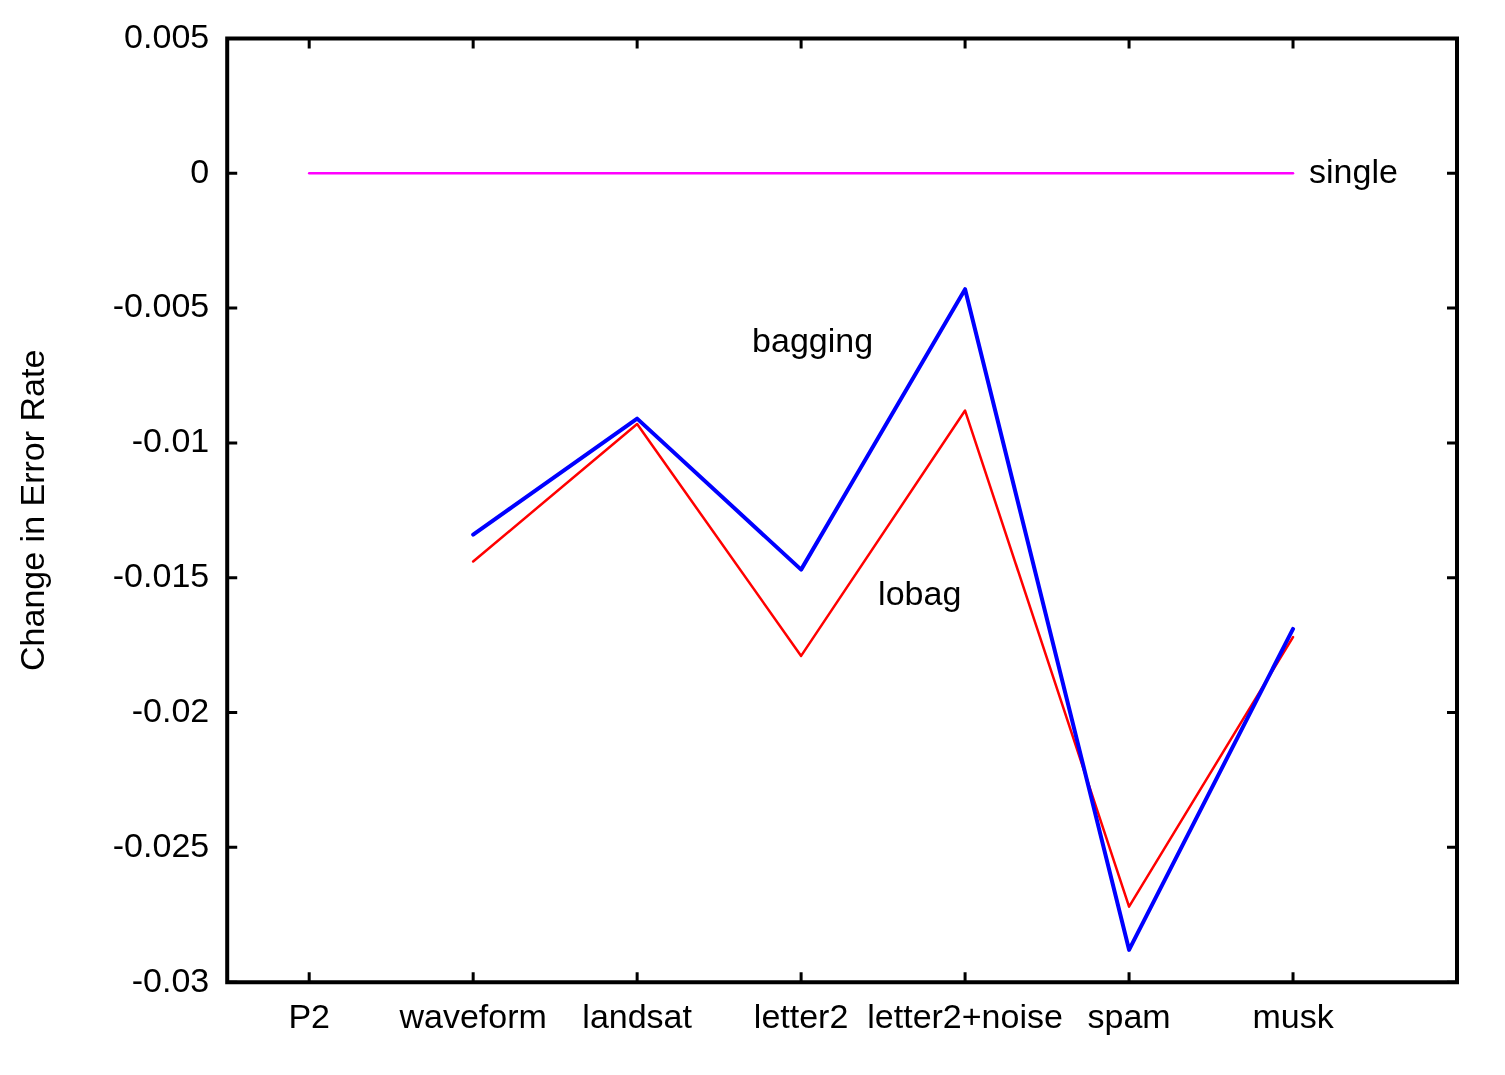  I want to click on y-tick-label: -0.025, so click(161, 844).